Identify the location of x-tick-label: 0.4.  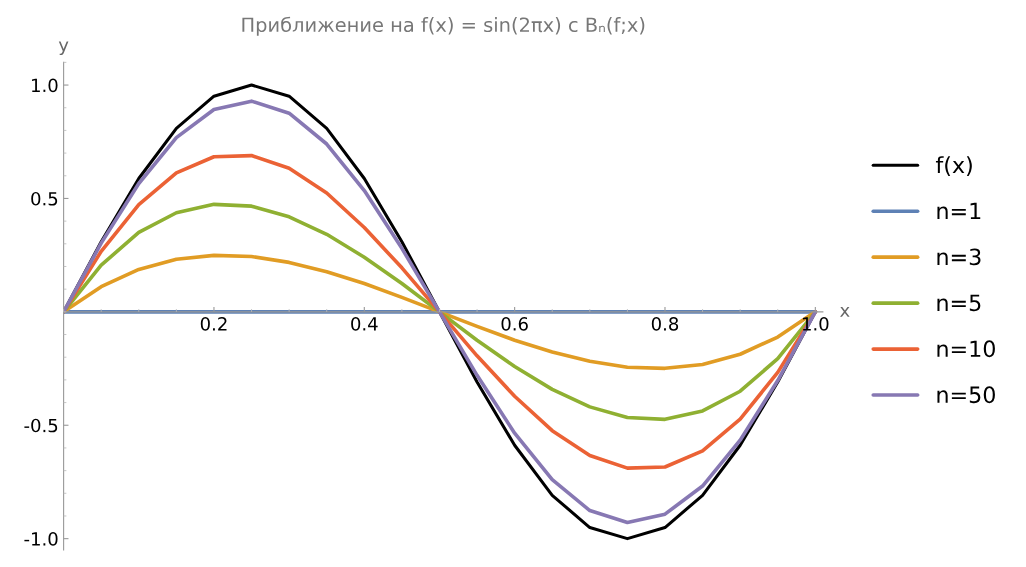
(364, 324).